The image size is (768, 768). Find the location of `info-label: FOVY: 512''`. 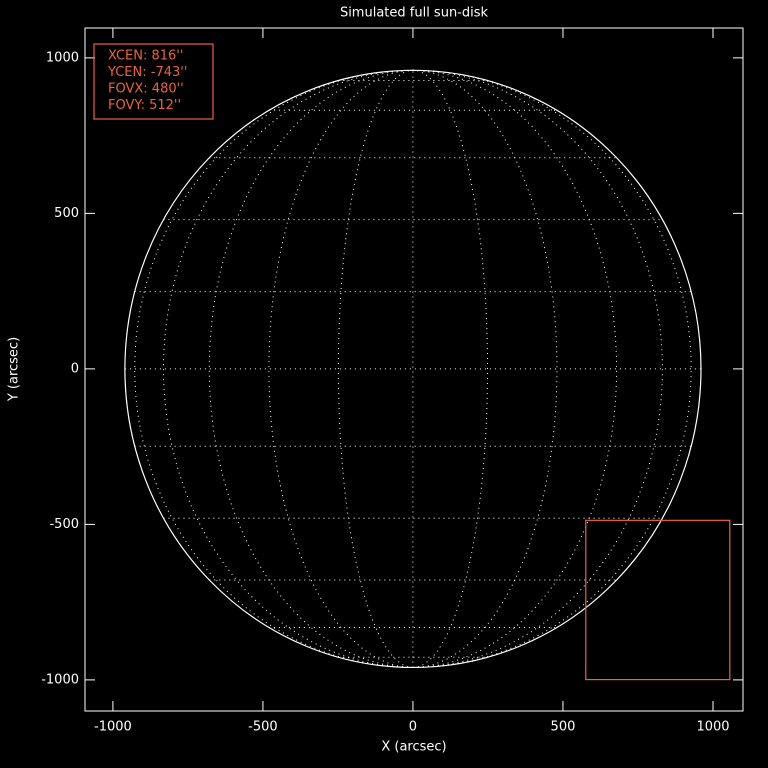

info-label: FOVY: 512'' is located at coordinates (144, 105).